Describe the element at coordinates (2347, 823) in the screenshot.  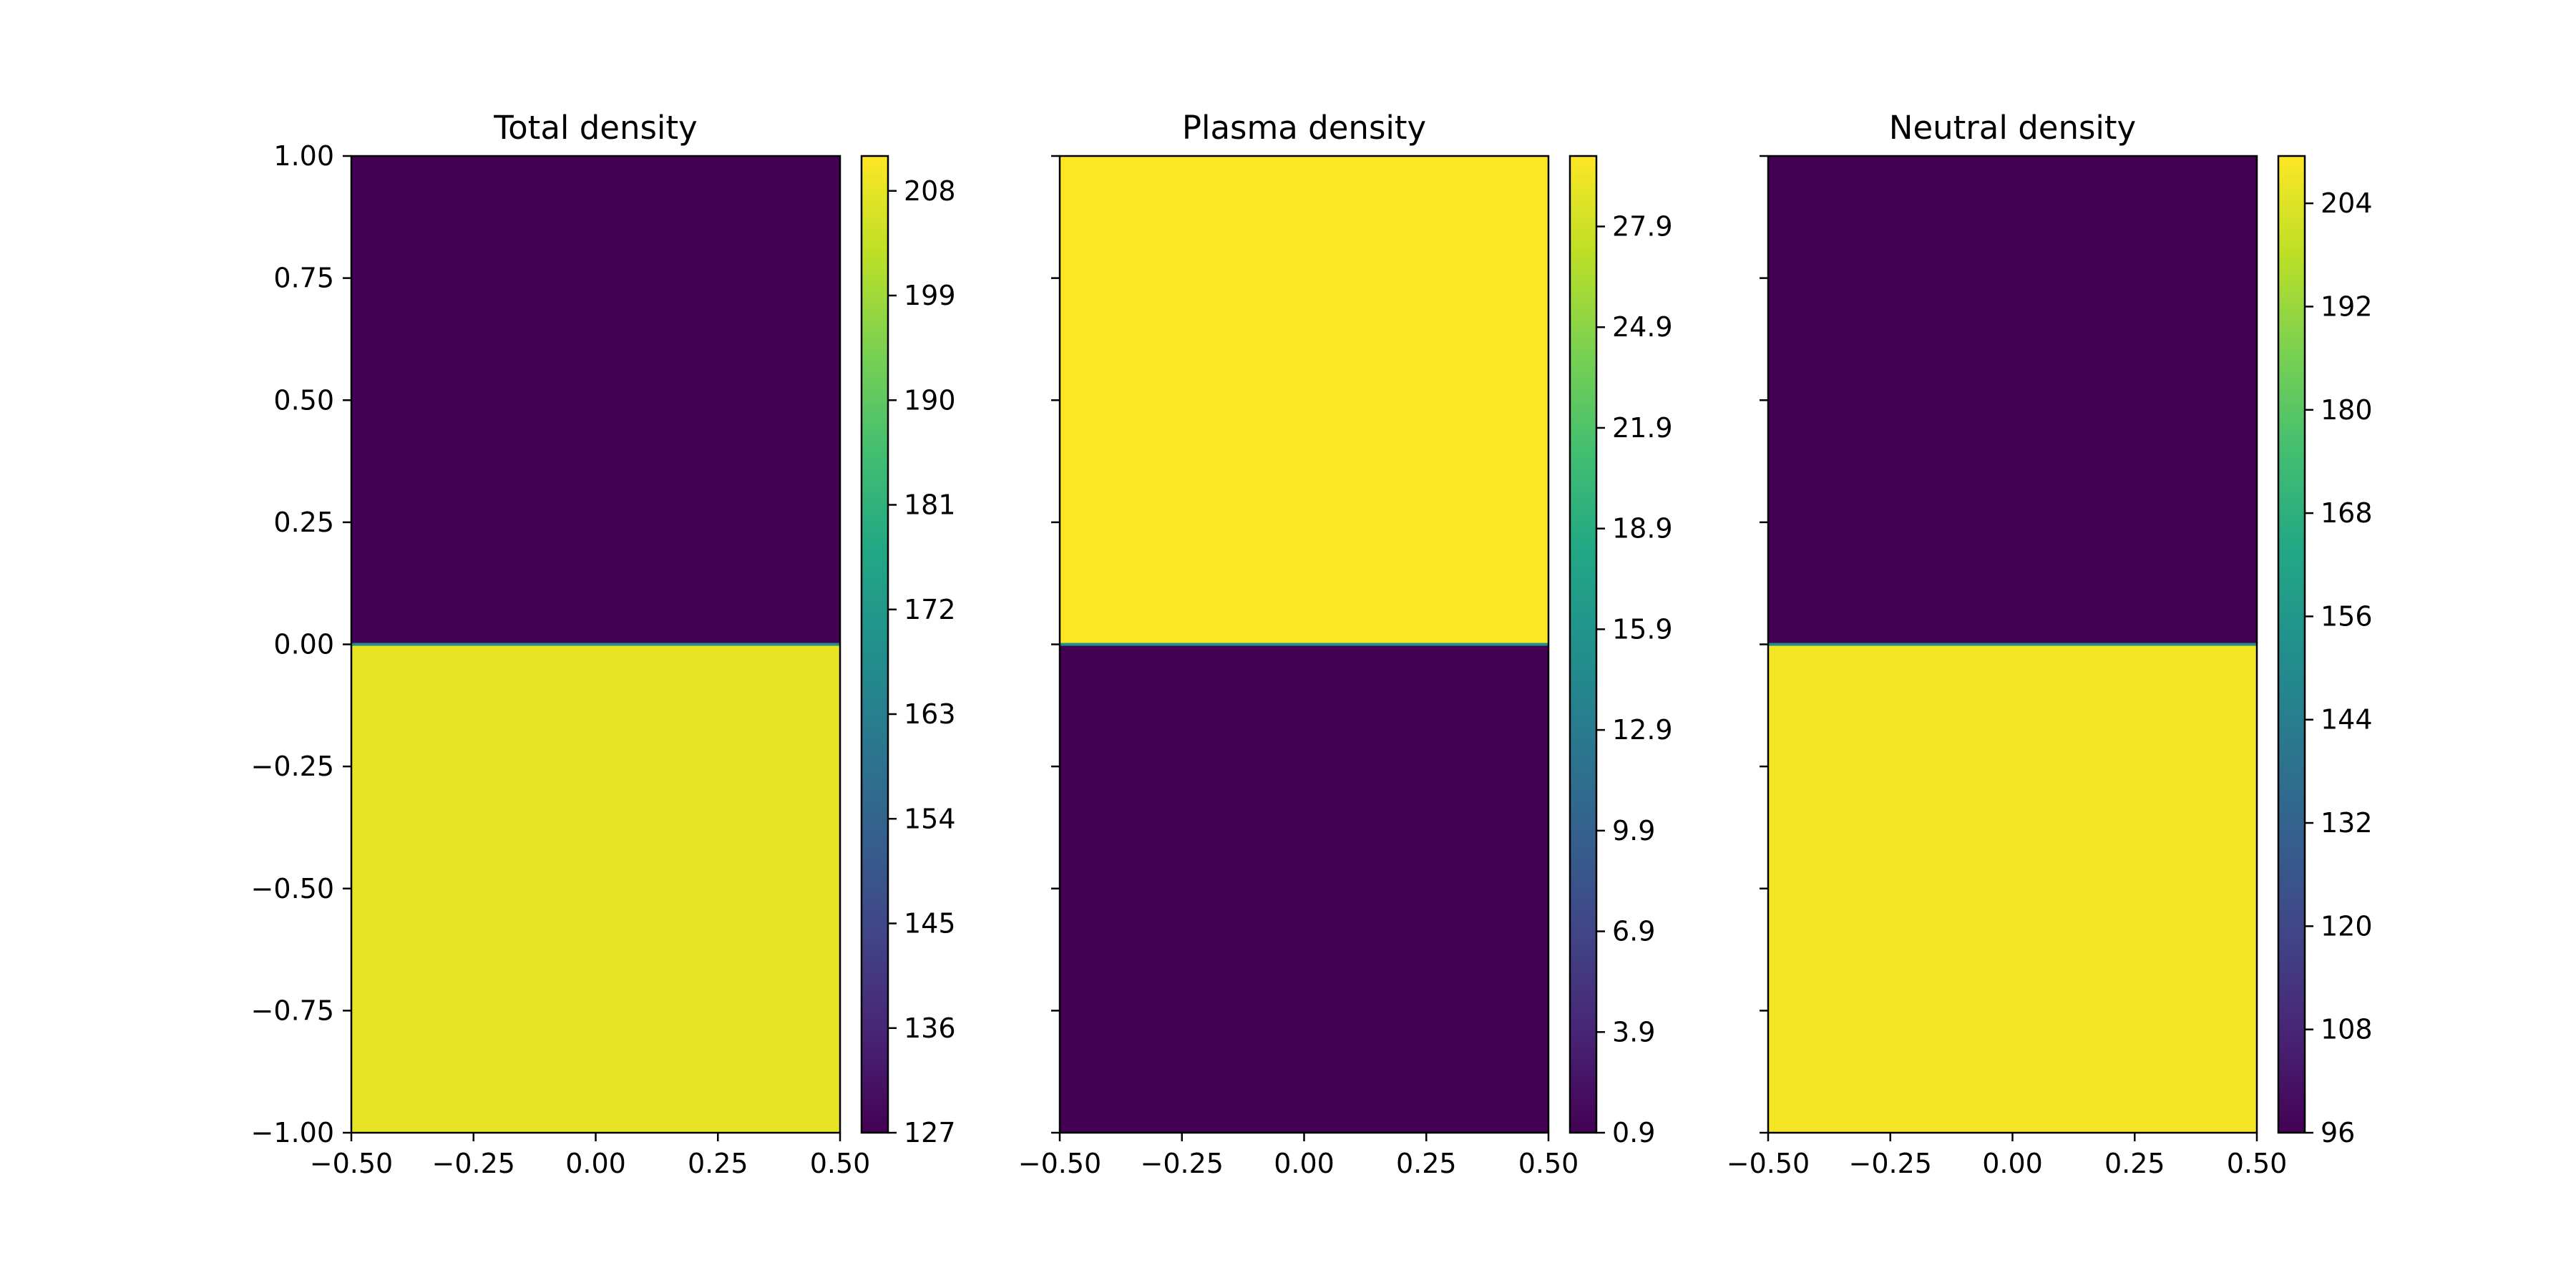
I see `colorbar-tick-label: 132` at that location.